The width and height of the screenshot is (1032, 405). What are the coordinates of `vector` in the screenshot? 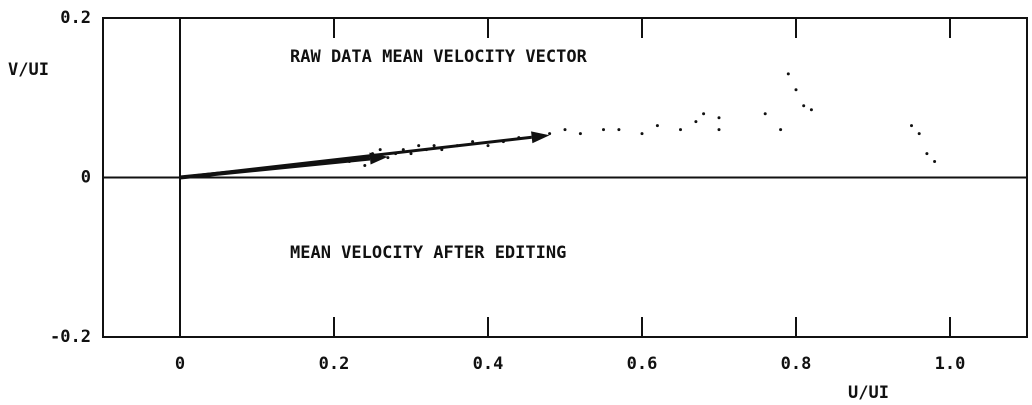 It's located at (283, 166).